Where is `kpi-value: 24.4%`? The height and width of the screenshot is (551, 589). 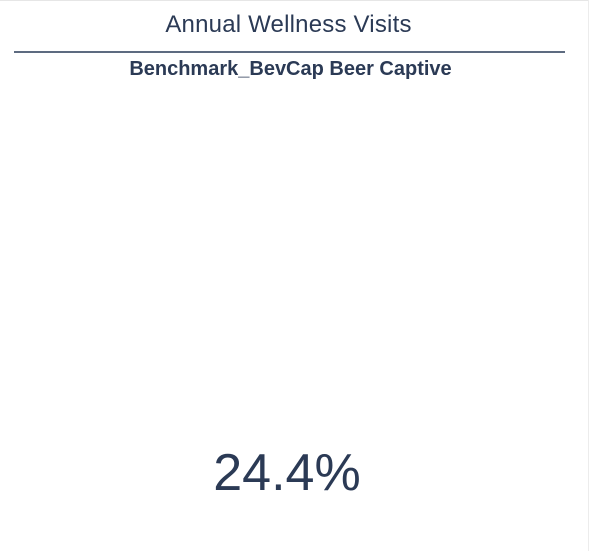
kpi-value: 24.4% is located at coordinates (287, 473).